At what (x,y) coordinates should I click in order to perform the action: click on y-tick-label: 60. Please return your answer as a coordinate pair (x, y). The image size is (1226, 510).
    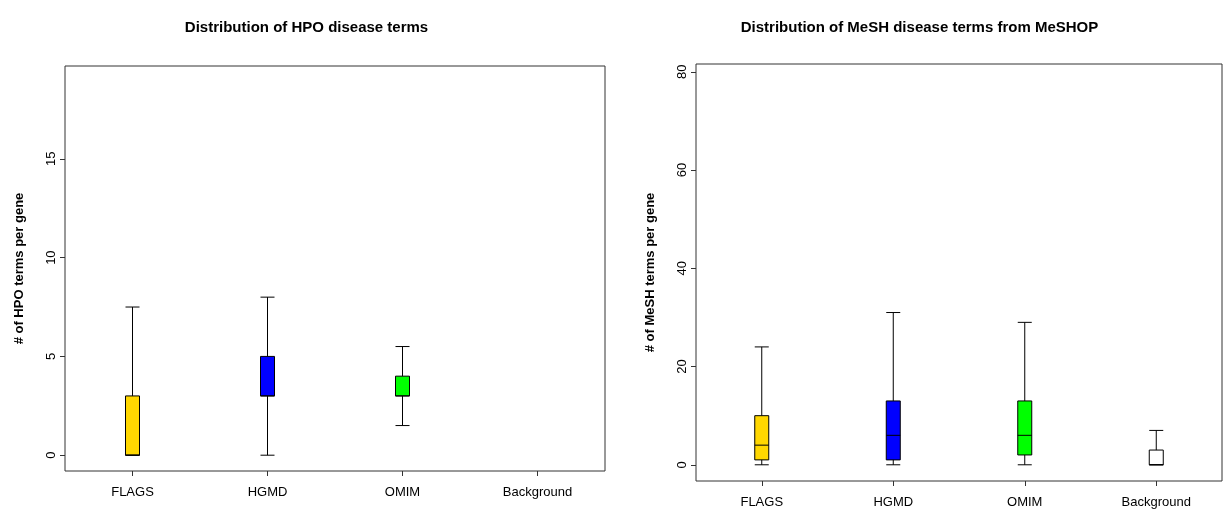
    Looking at the image, I should click on (681, 170).